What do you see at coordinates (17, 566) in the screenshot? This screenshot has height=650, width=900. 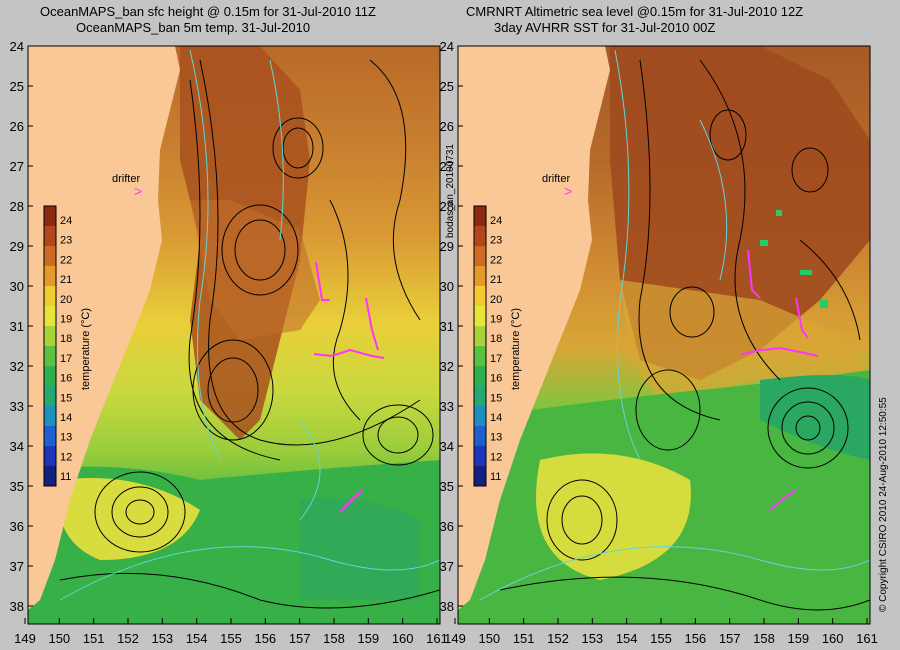 I see `left-lat-label: 37` at bounding box center [17, 566].